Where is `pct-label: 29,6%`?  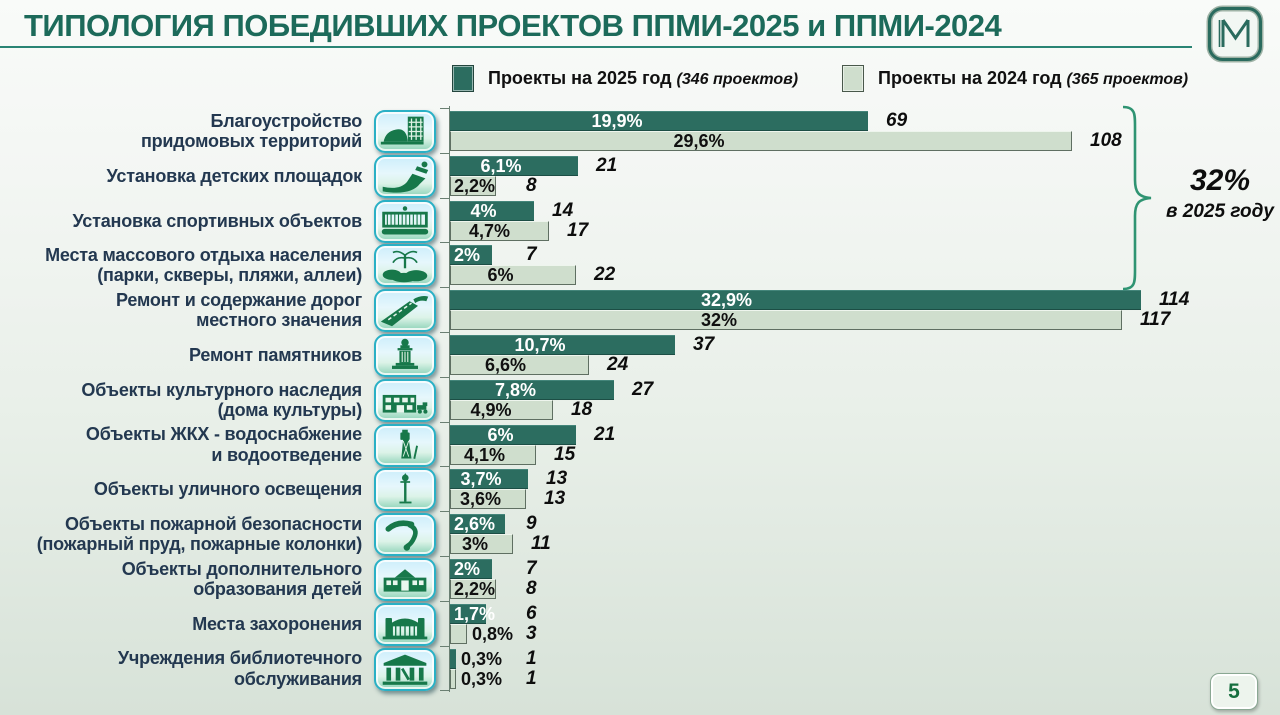 pct-label: 29,6% is located at coordinates (699, 141).